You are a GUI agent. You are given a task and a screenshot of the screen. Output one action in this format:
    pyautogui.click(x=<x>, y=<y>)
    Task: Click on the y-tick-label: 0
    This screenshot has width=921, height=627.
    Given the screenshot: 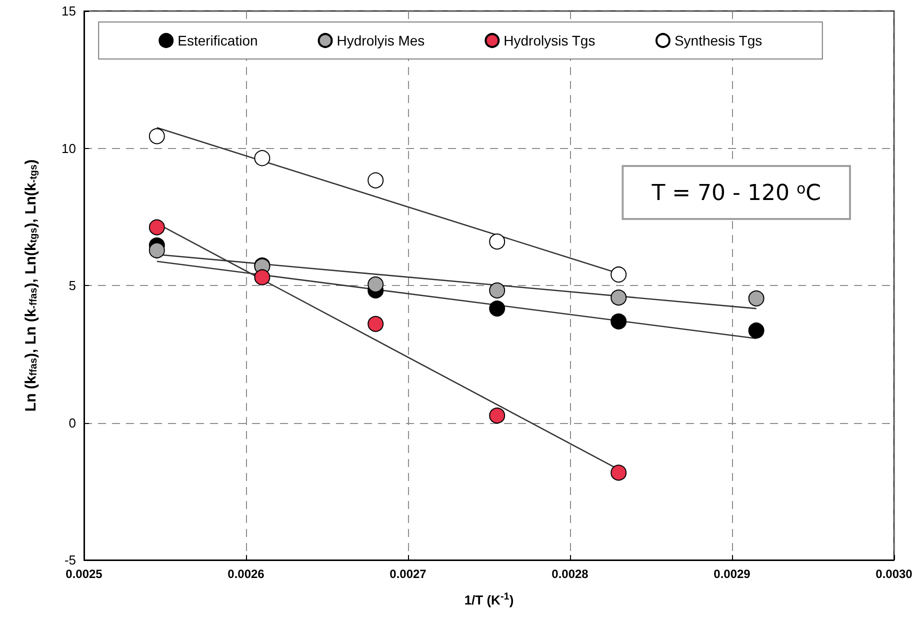 What is the action you would take?
    pyautogui.click(x=72, y=422)
    